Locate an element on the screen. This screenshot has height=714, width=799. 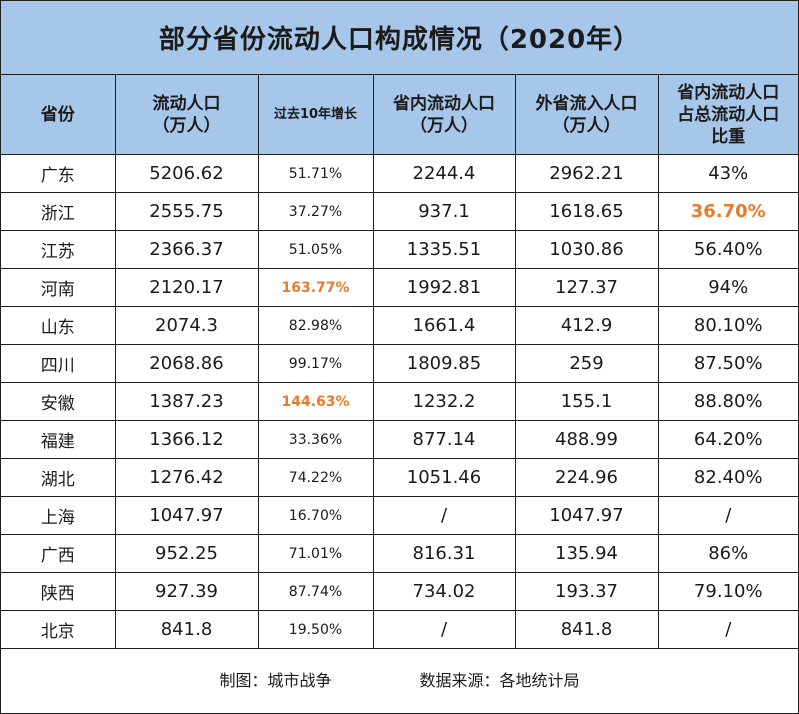
table-row: 上海 1047.97 16.70%/1047.97/ is located at coordinates (399, 515).